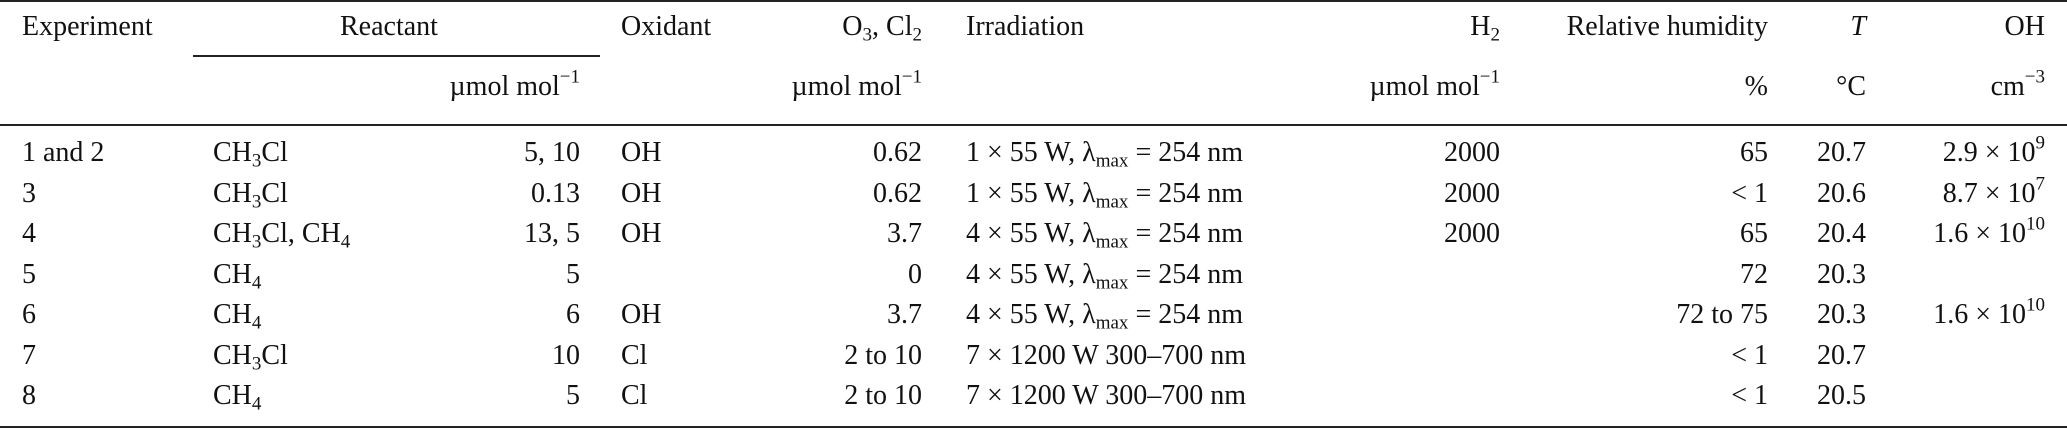  I want to click on cell-reactant-amount: 5, 10, so click(552, 152).